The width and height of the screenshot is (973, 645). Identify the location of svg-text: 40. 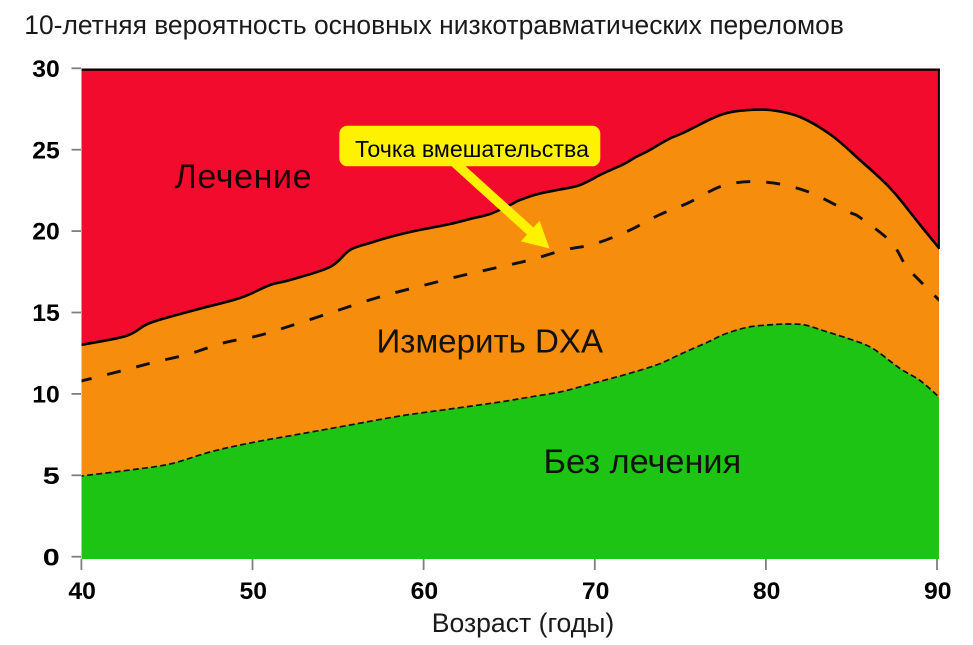
(82, 591).